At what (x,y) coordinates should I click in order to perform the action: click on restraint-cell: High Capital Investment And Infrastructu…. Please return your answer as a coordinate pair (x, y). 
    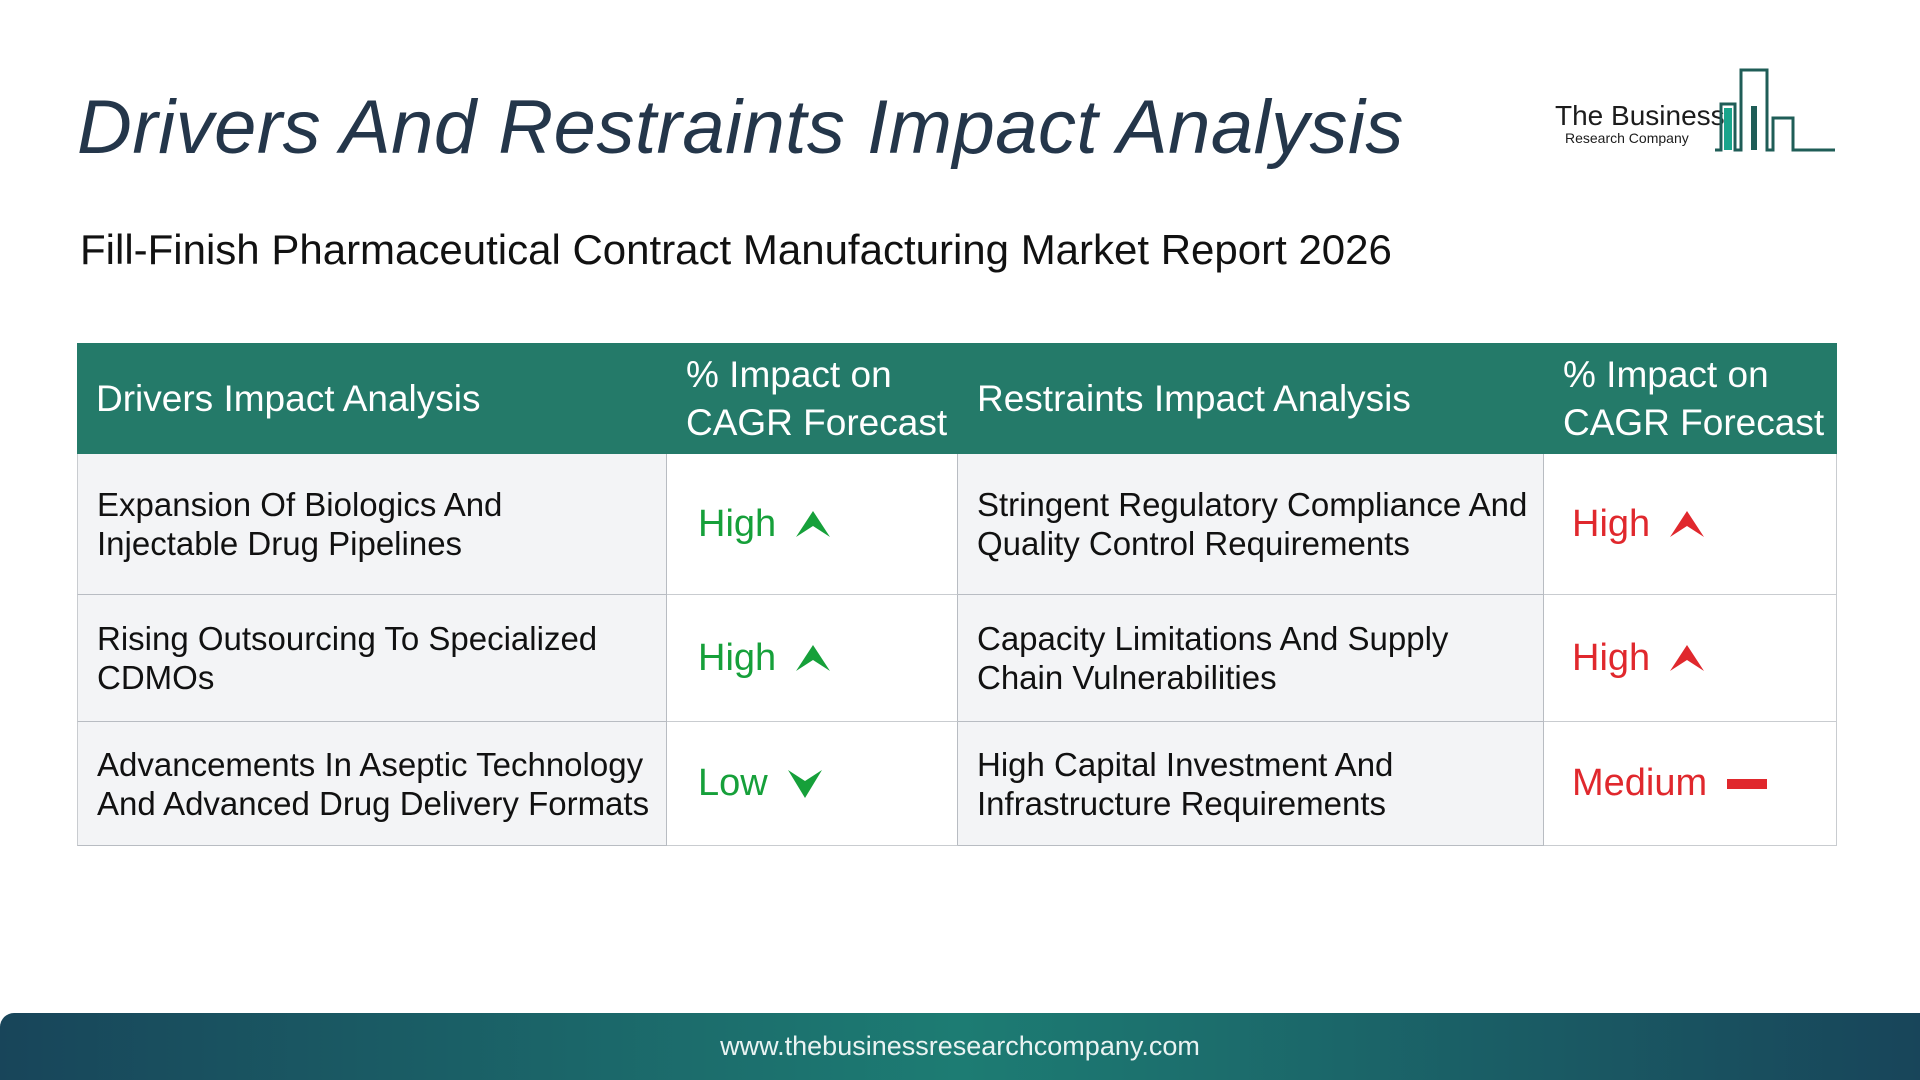
    Looking at the image, I should click on (1251, 784).